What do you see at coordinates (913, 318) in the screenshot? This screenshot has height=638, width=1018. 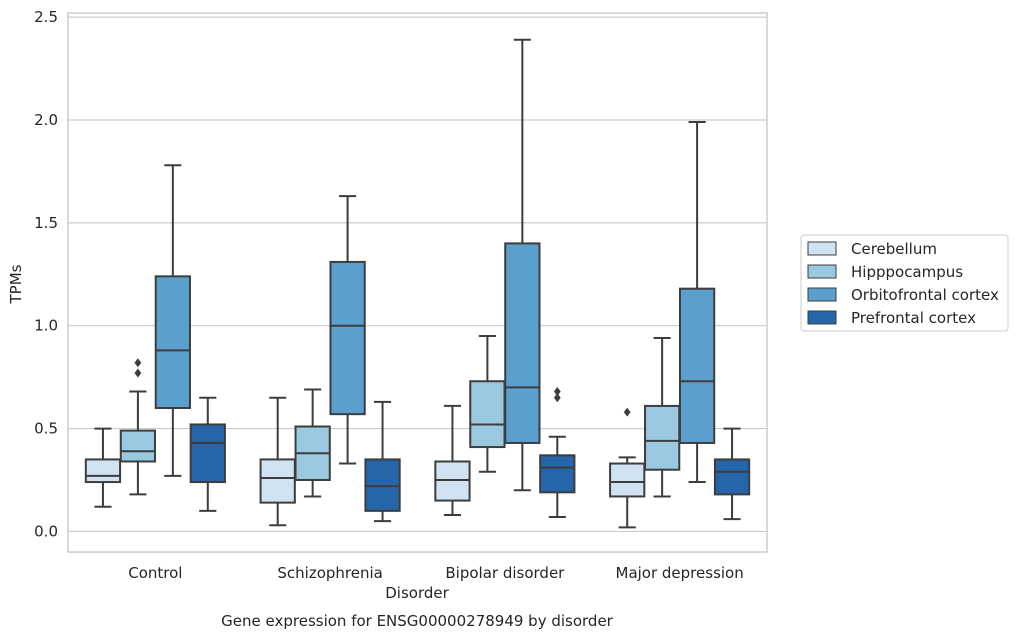 I see `legend-label: Prefrontal cortex` at bounding box center [913, 318].